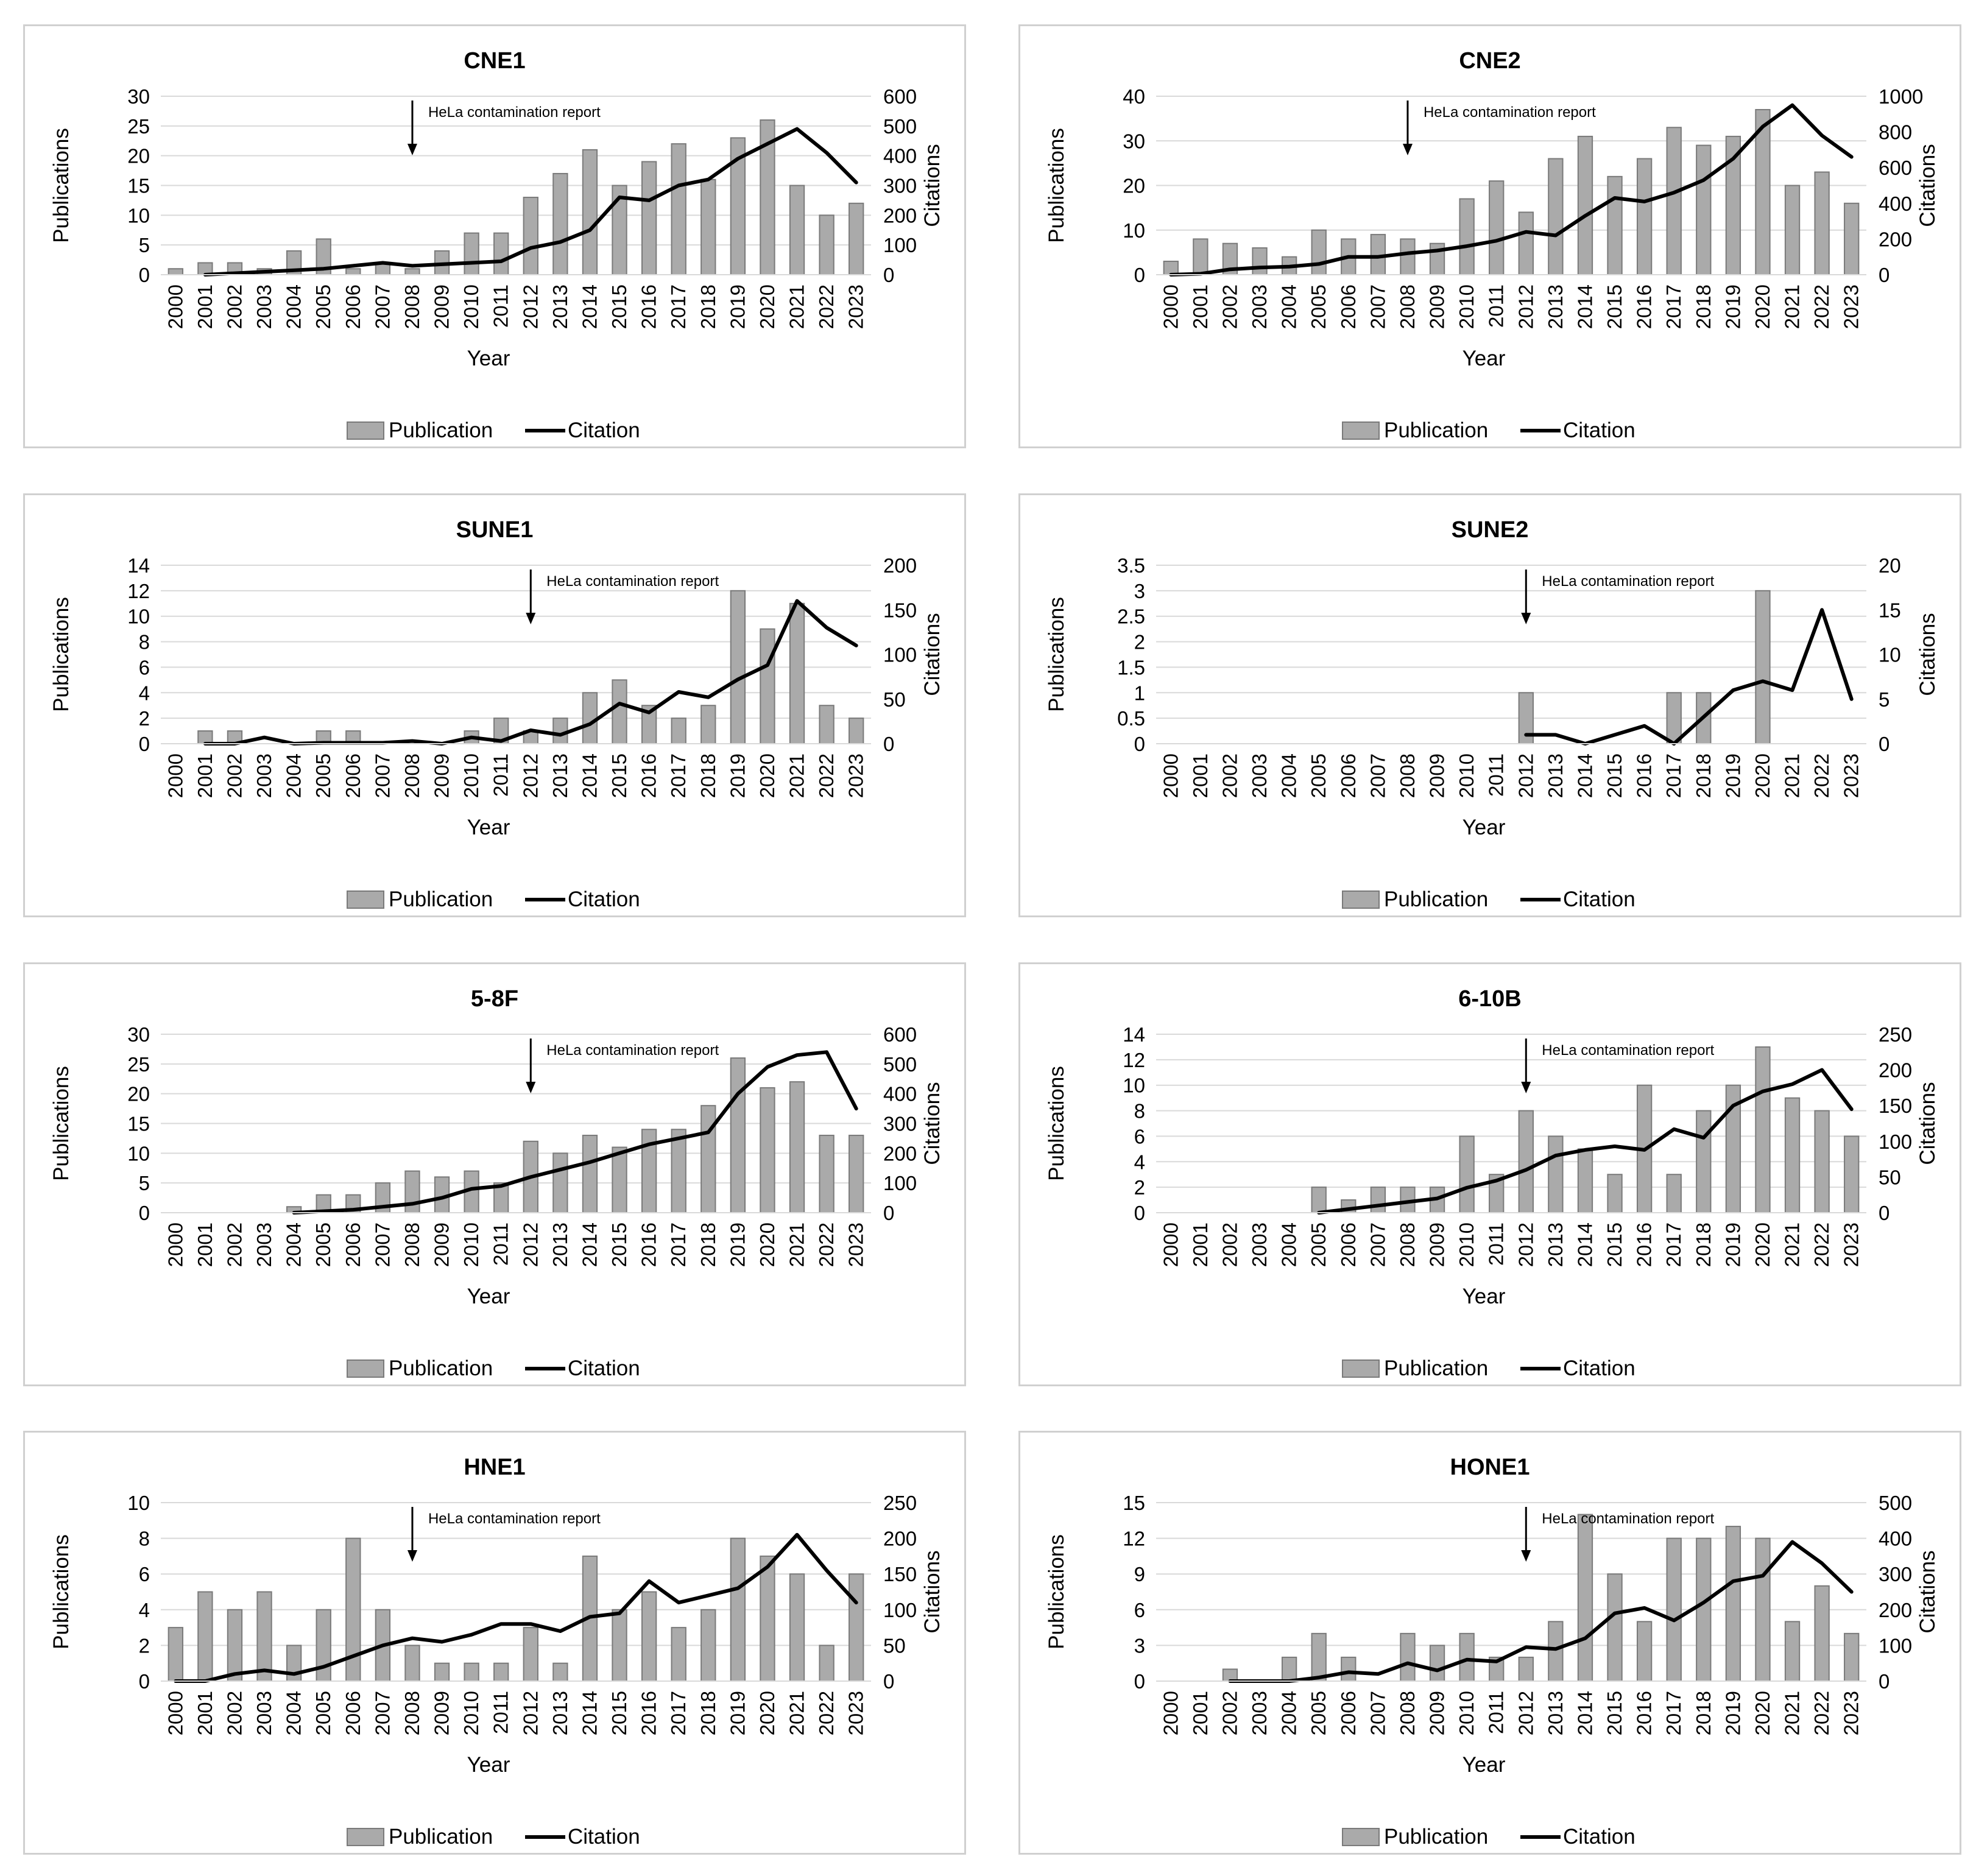 The image size is (1976, 1876). What do you see at coordinates (1732, 306) in the screenshot?
I see `x-tick-label: 2019` at bounding box center [1732, 306].